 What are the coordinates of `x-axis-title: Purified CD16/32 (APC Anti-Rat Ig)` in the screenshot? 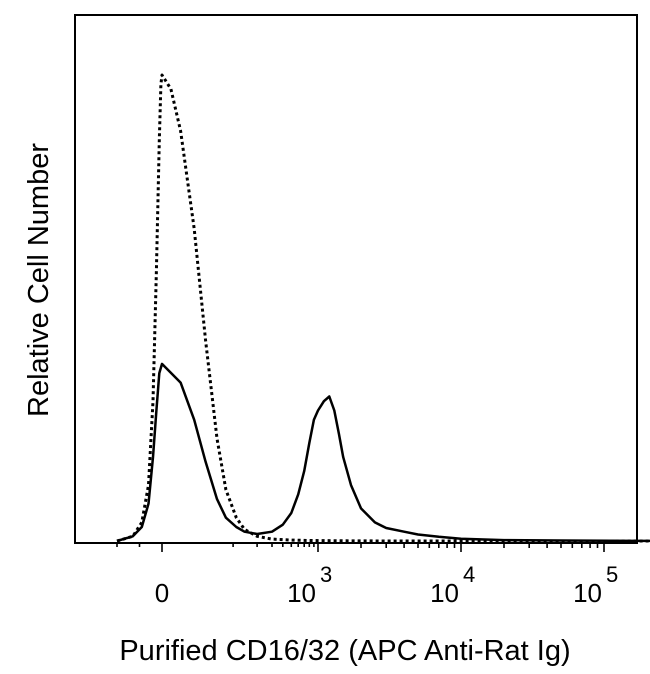 It's located at (344, 651).